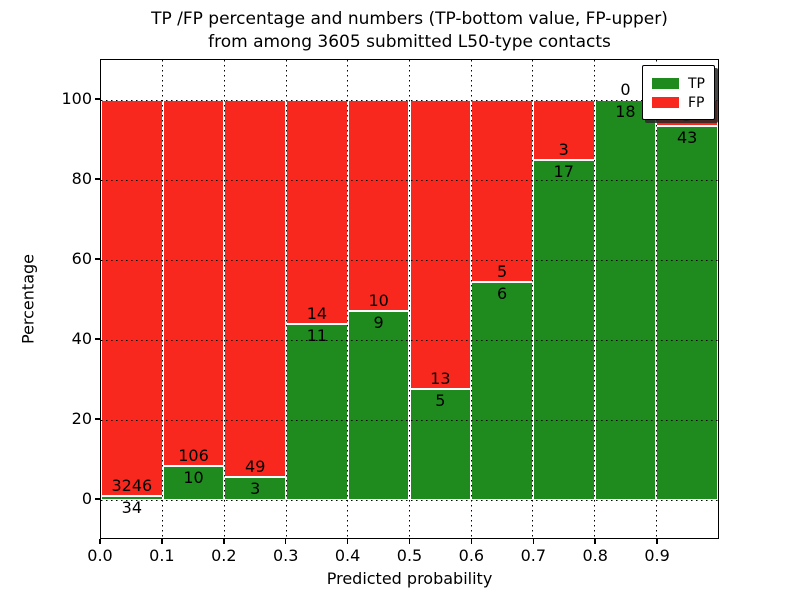  I want to click on y-tick-label: 80, so click(81, 178).